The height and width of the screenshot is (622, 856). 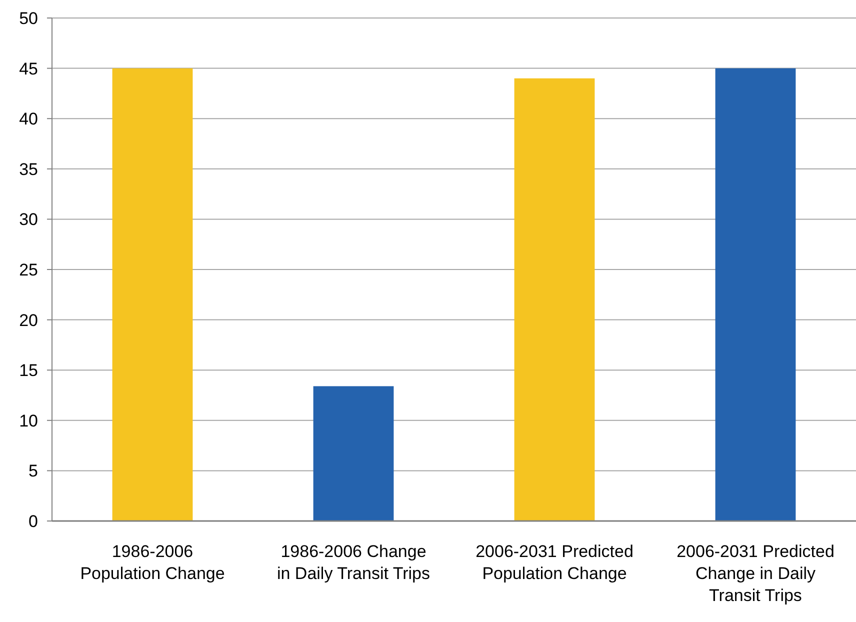 What do you see at coordinates (353, 562) in the screenshot?
I see `x-tick-label: 1986-2006 Change in Daily Transit Trips` at bounding box center [353, 562].